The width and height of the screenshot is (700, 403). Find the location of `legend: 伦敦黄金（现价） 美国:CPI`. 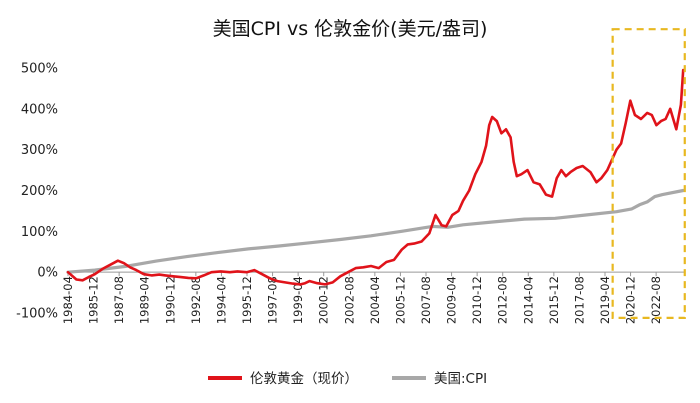

legend: 伦敦黄金（现价） 美国:CPI is located at coordinates (347, 379).